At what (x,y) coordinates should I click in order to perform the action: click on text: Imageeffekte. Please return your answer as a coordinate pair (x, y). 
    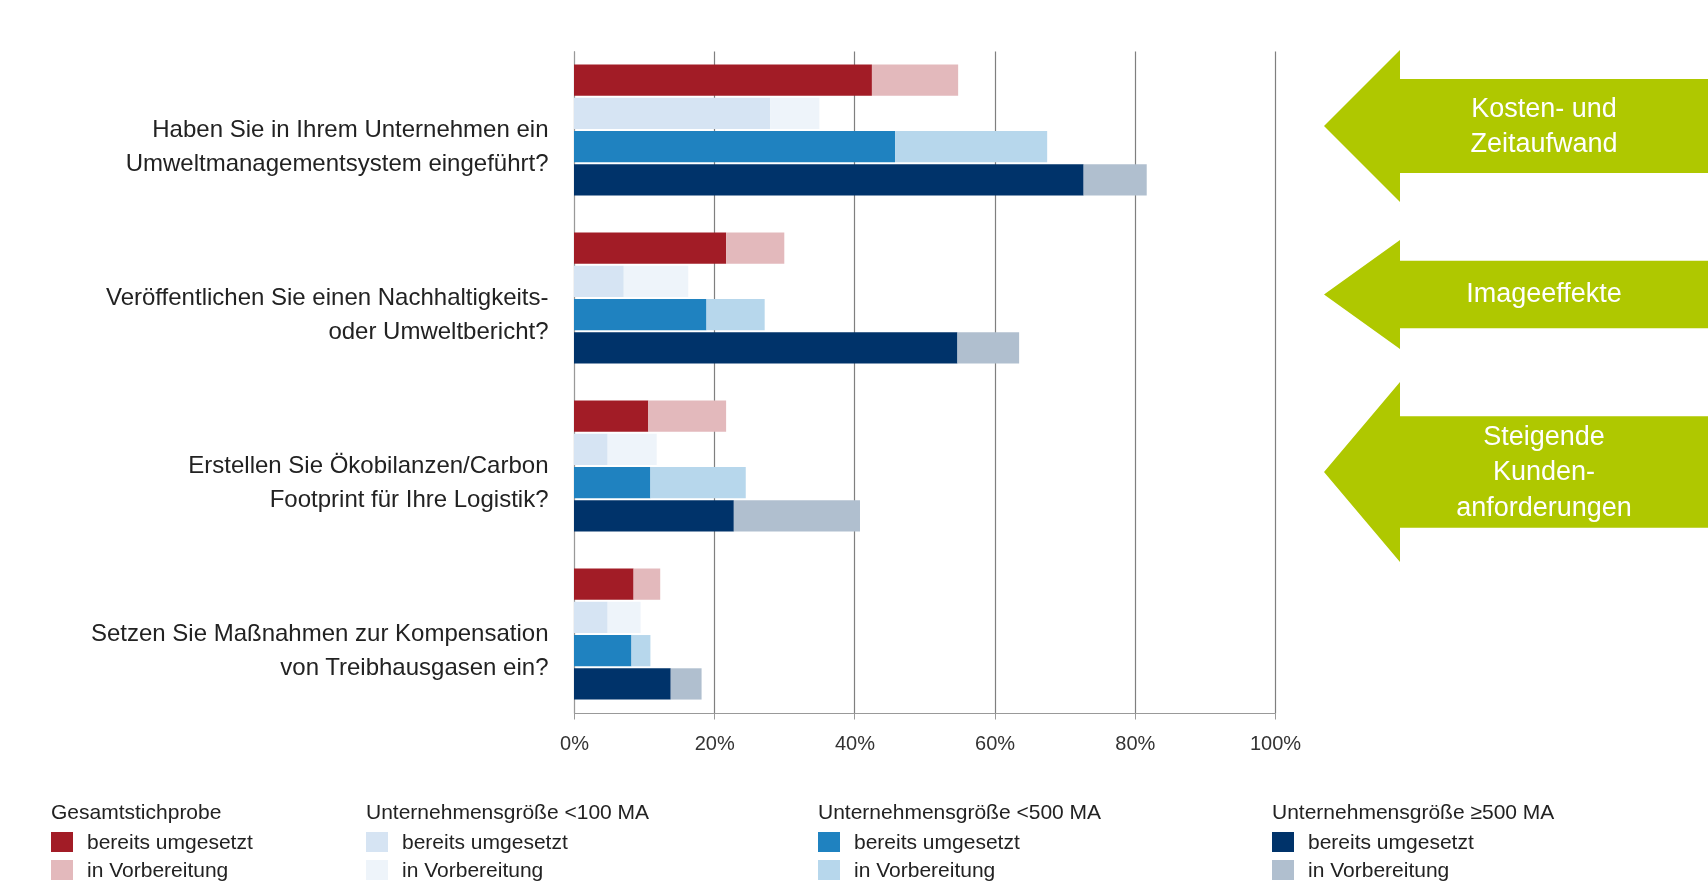
    Looking at the image, I should click on (1544, 294).